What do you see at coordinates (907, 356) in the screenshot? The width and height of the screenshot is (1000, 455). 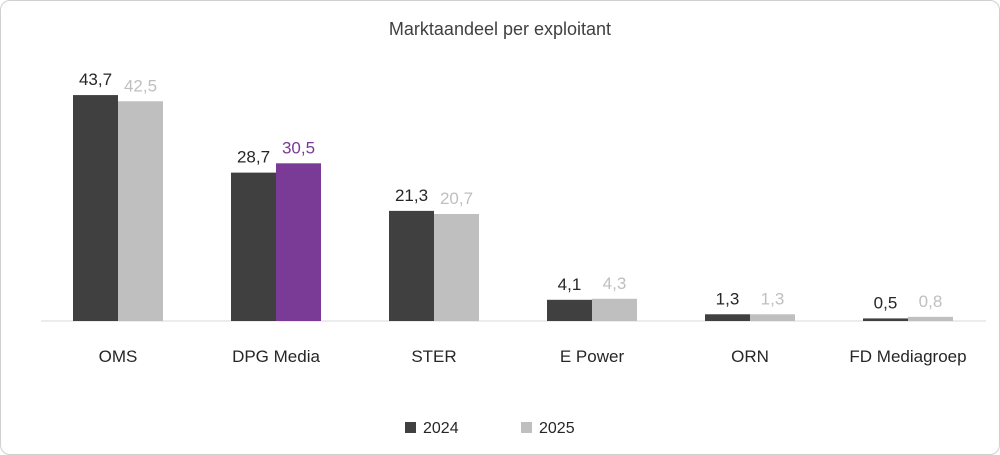 I see `category-label: FD Mediagroep` at bounding box center [907, 356].